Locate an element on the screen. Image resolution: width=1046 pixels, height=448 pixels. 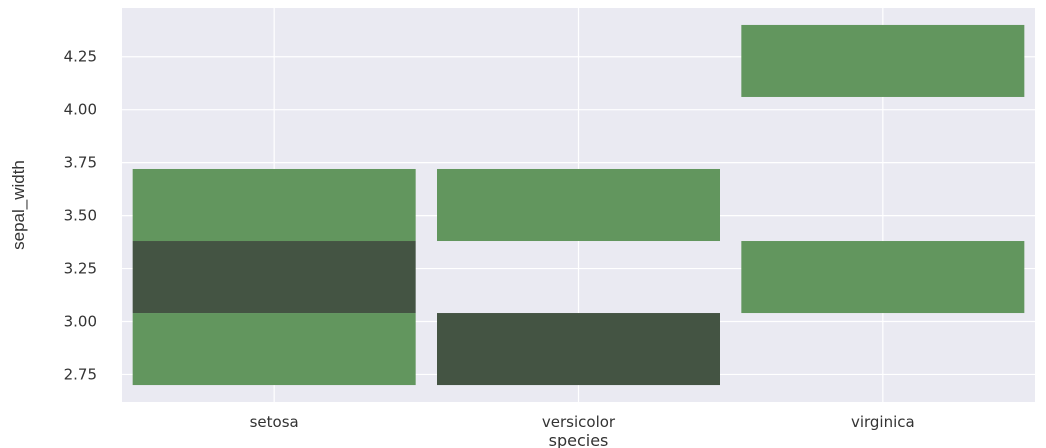
x-axis-title: species is located at coordinates (579, 439).